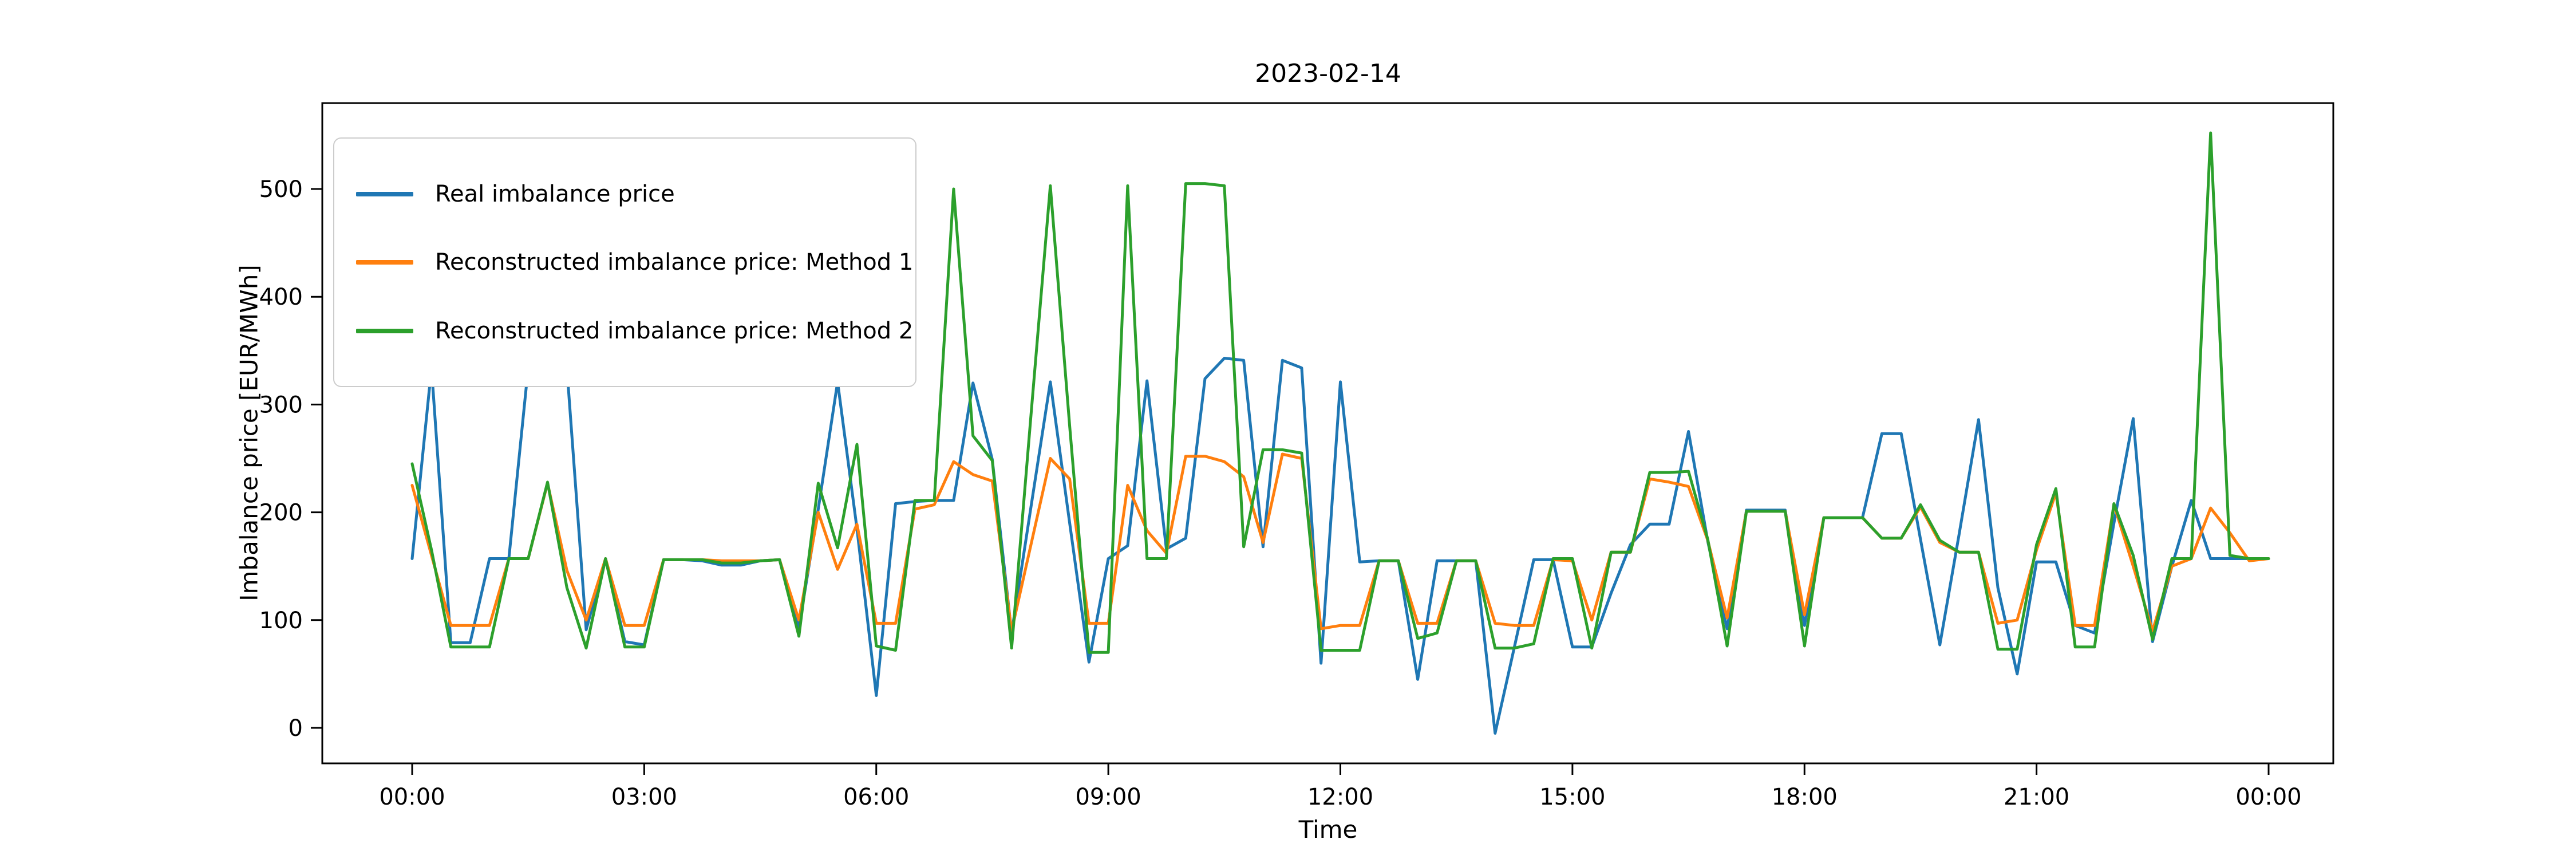 This screenshot has width=2576, height=859. What do you see at coordinates (1108, 797) in the screenshot?
I see `x-tick-label: 09:00` at bounding box center [1108, 797].